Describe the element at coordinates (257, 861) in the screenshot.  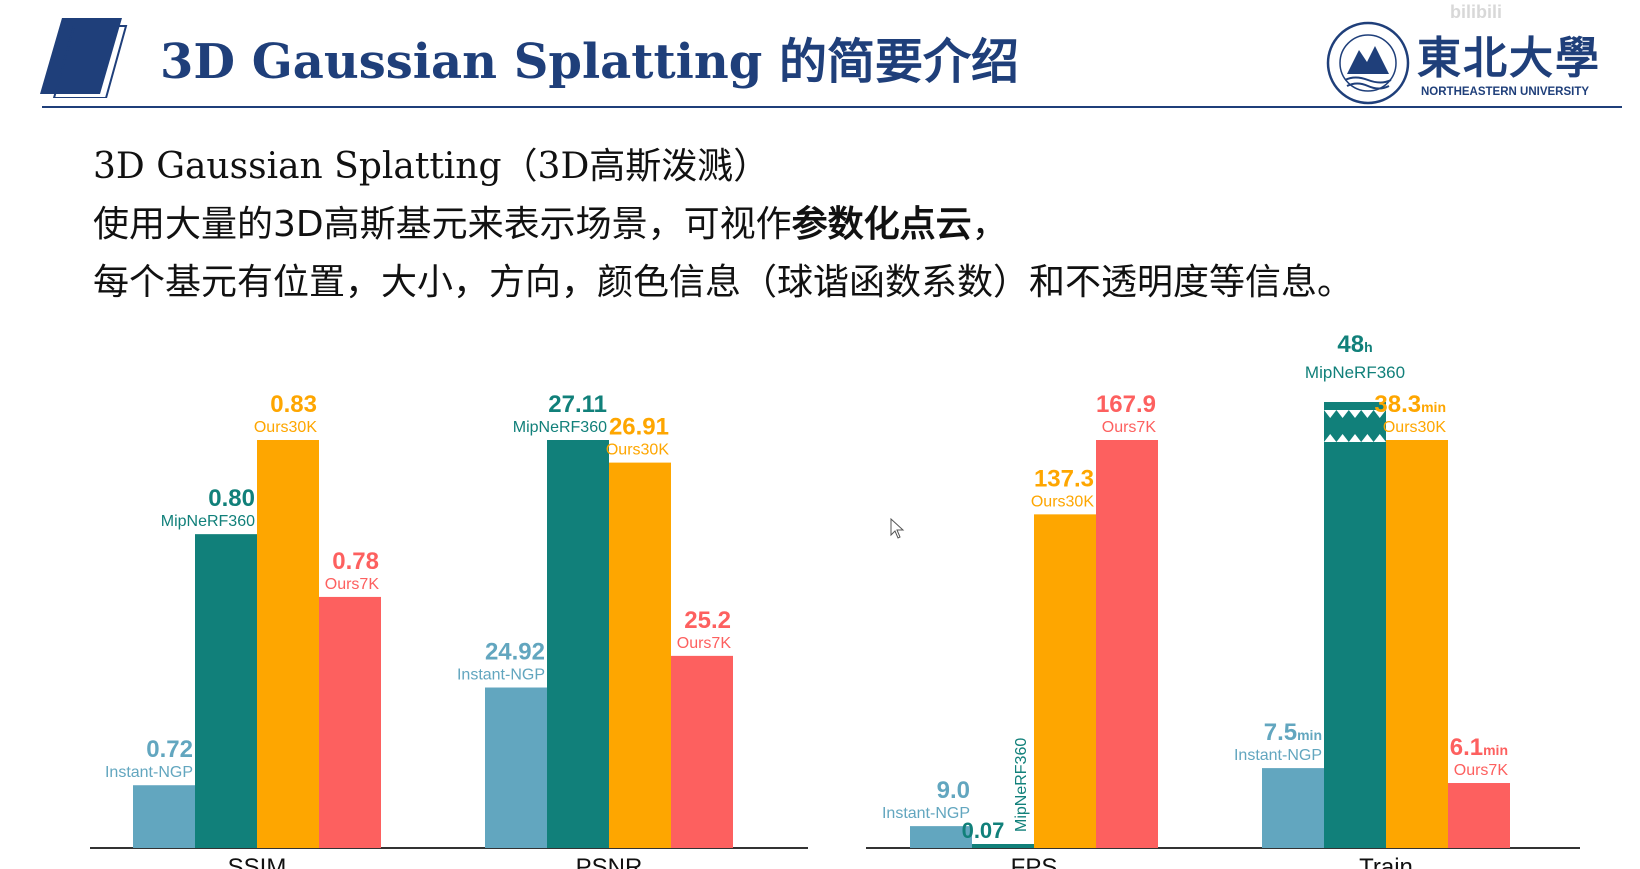
I see `category-label-ssim: SSIM` at that location.